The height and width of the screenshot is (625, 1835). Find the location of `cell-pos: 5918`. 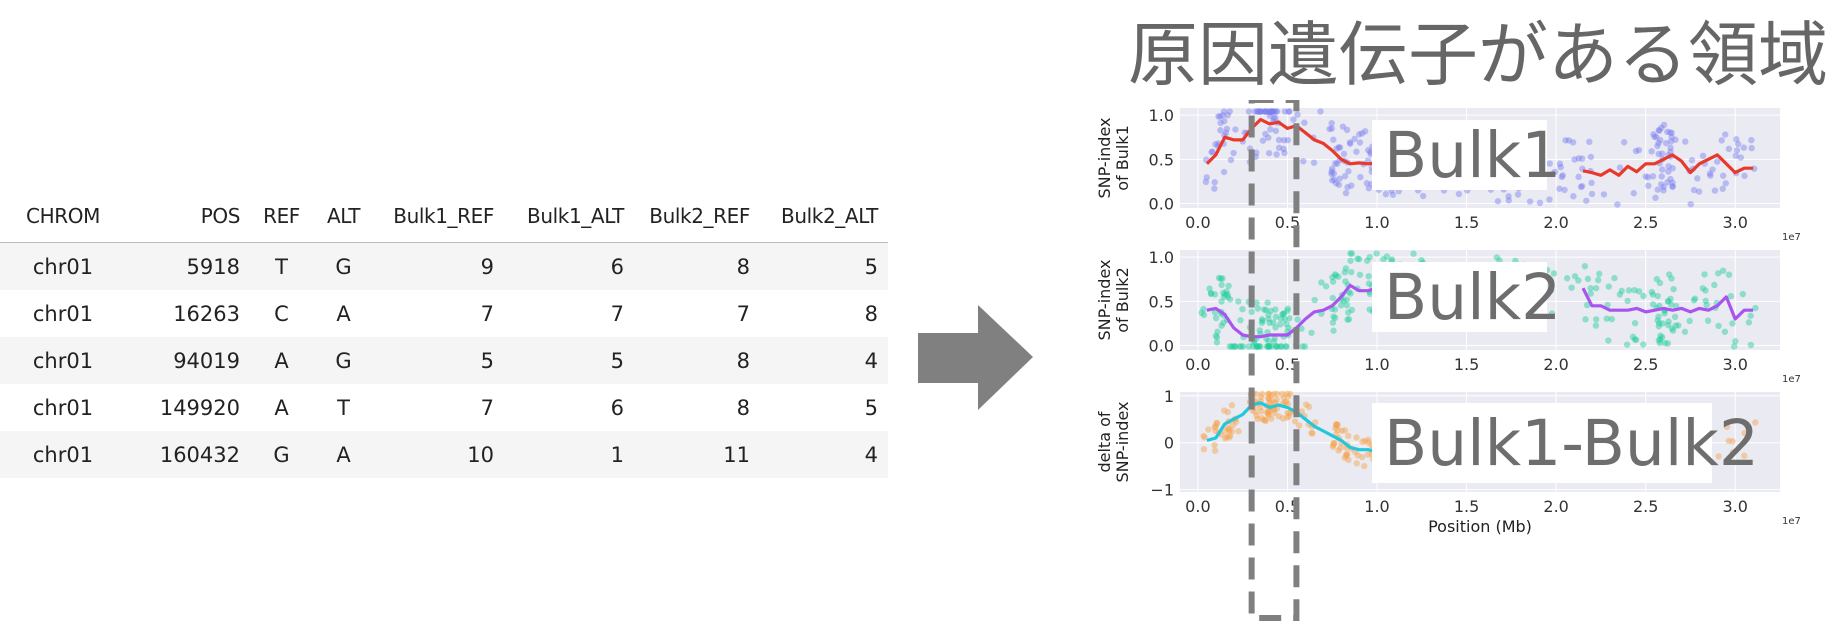

cell-pos: 5918 is located at coordinates (188, 266).